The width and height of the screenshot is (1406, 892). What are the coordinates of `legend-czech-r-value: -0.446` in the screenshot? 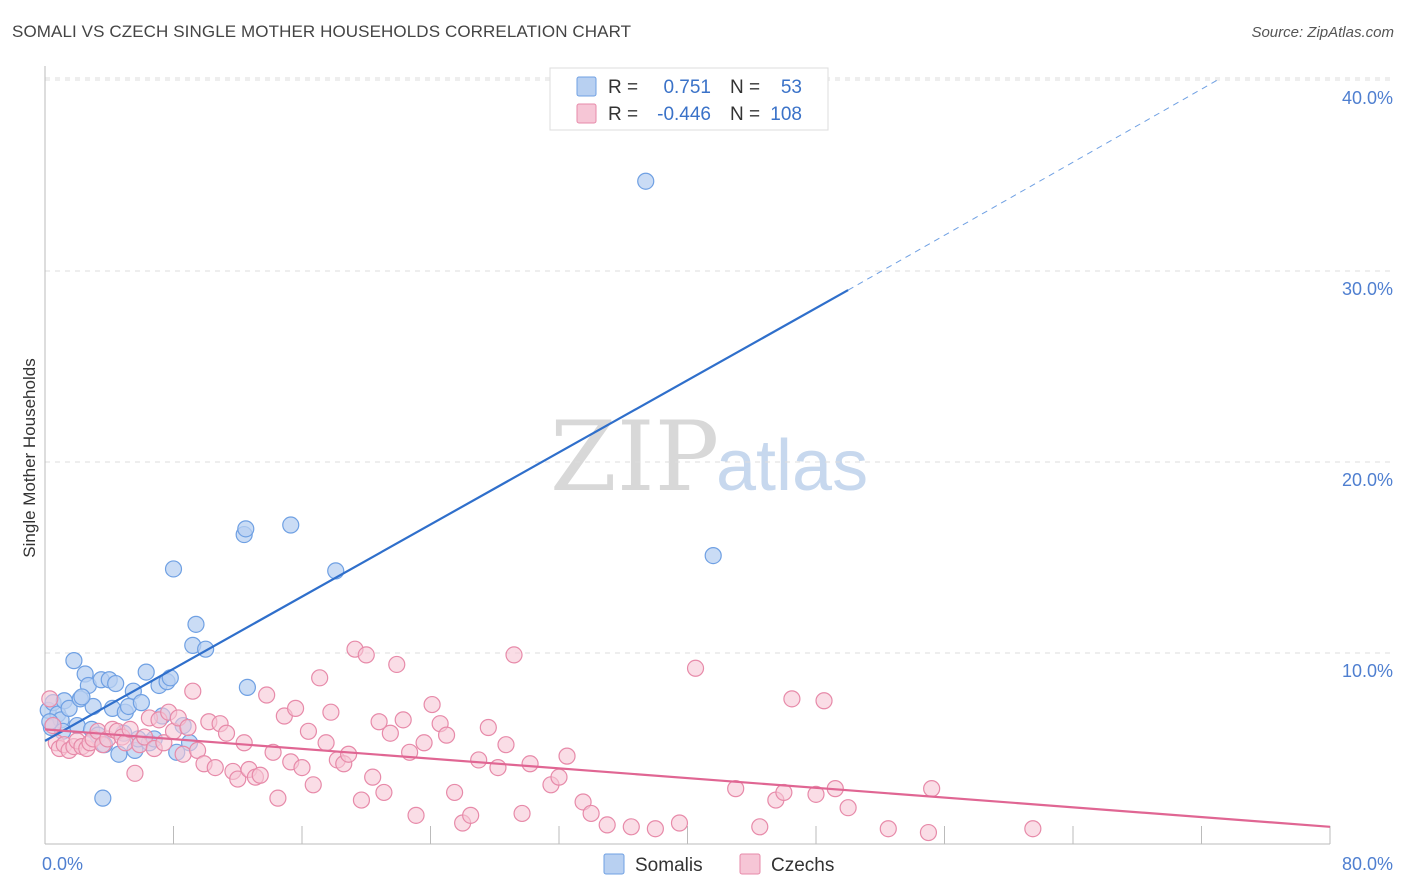 It's located at (684, 114).